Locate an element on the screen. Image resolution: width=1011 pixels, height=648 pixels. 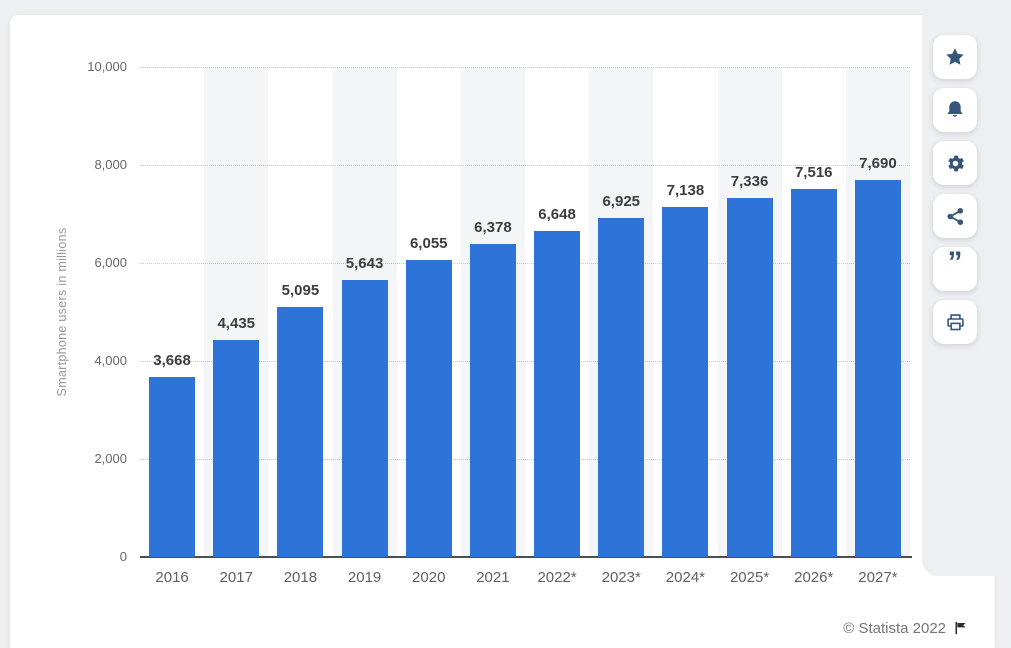
bar-value-label: 3,668 is located at coordinates (172, 361).